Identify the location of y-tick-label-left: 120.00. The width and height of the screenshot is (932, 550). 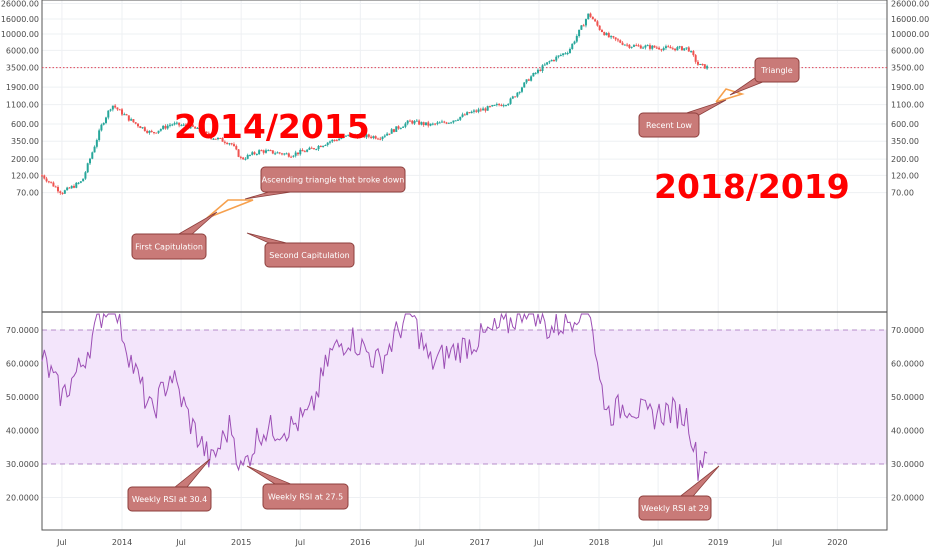
(25, 175).